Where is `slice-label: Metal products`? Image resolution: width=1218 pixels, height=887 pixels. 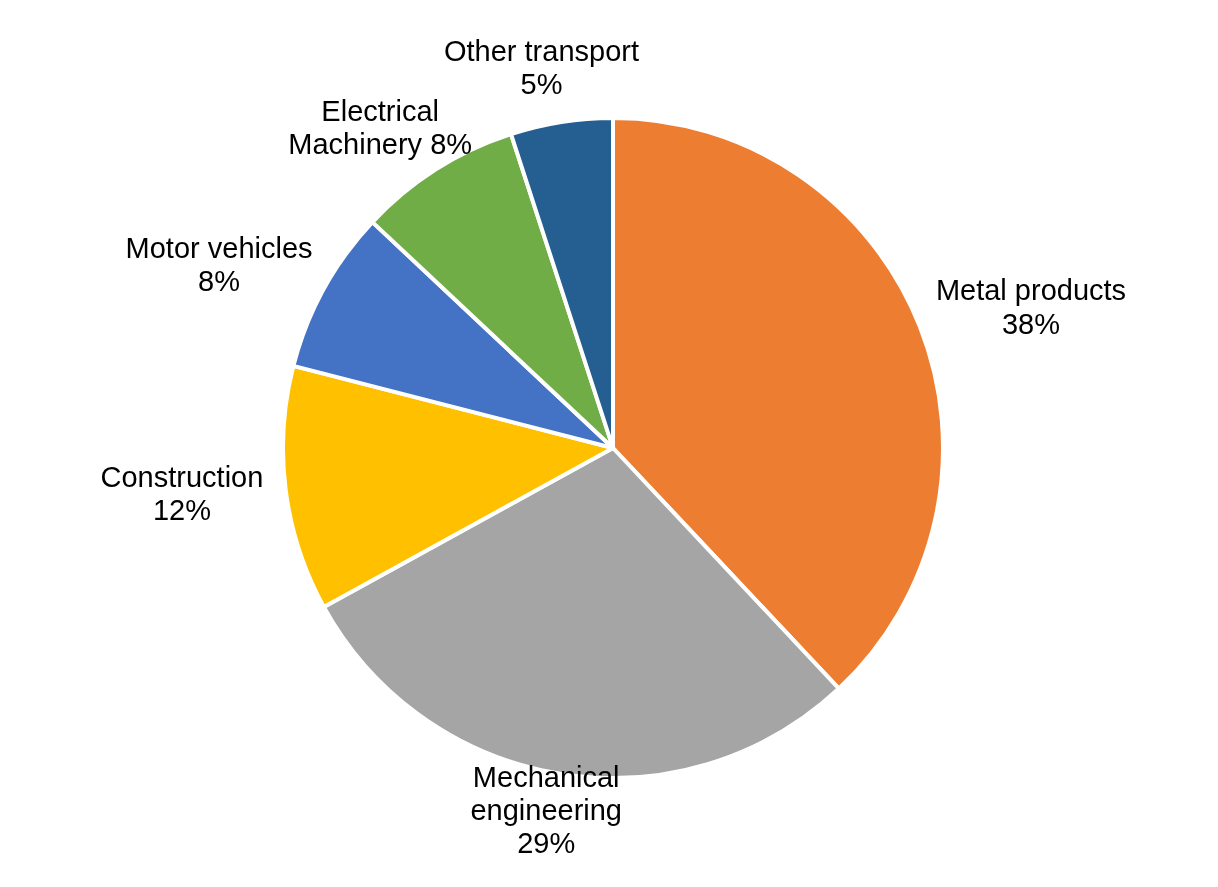 slice-label: Metal products is located at coordinates (1031, 290).